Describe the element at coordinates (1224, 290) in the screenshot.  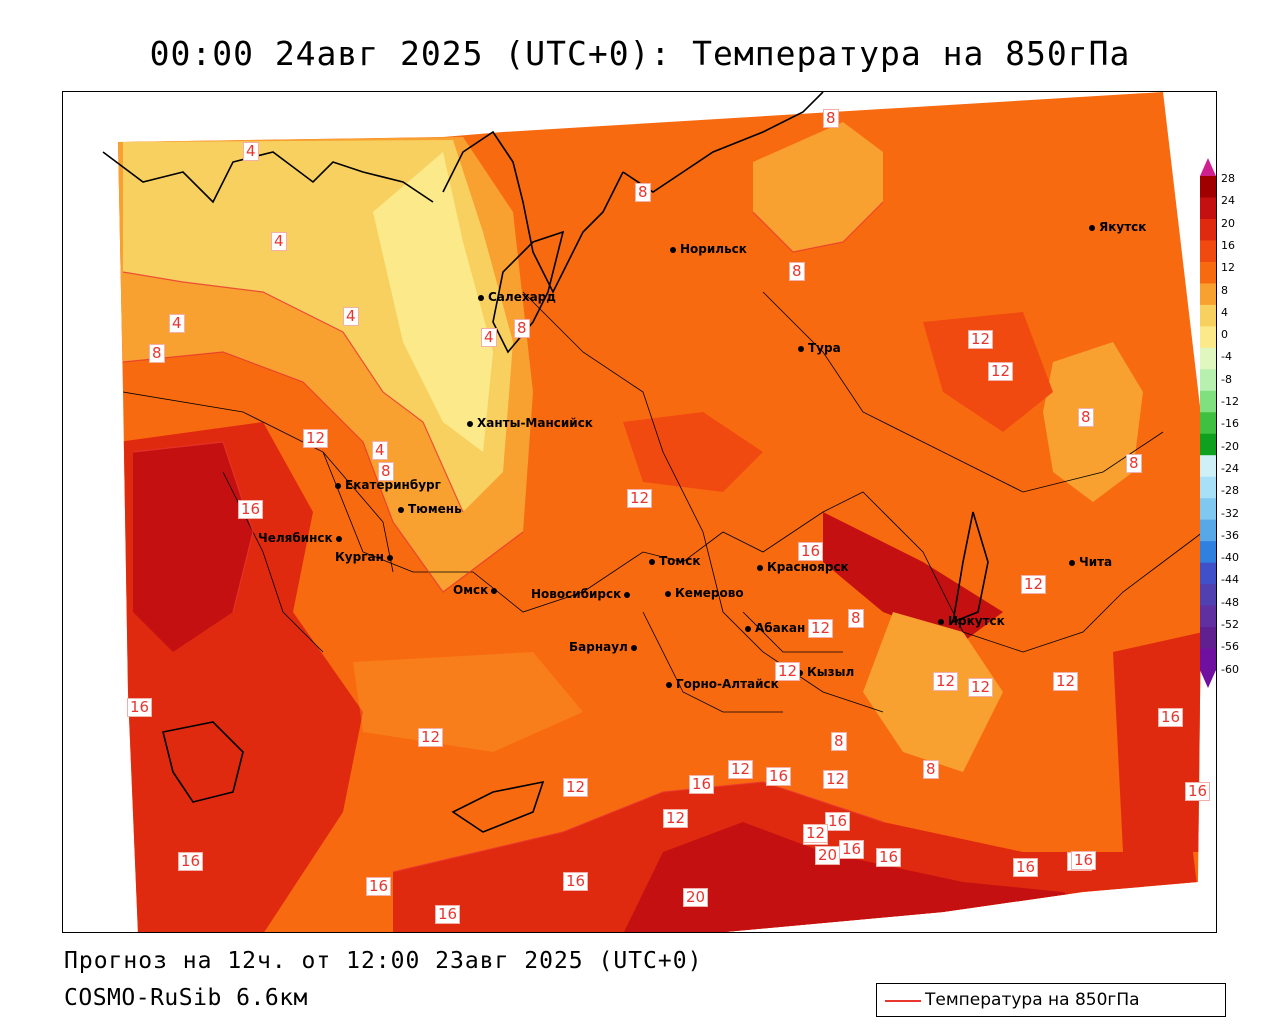
I see `colorbar-tick-label: 8` at that location.